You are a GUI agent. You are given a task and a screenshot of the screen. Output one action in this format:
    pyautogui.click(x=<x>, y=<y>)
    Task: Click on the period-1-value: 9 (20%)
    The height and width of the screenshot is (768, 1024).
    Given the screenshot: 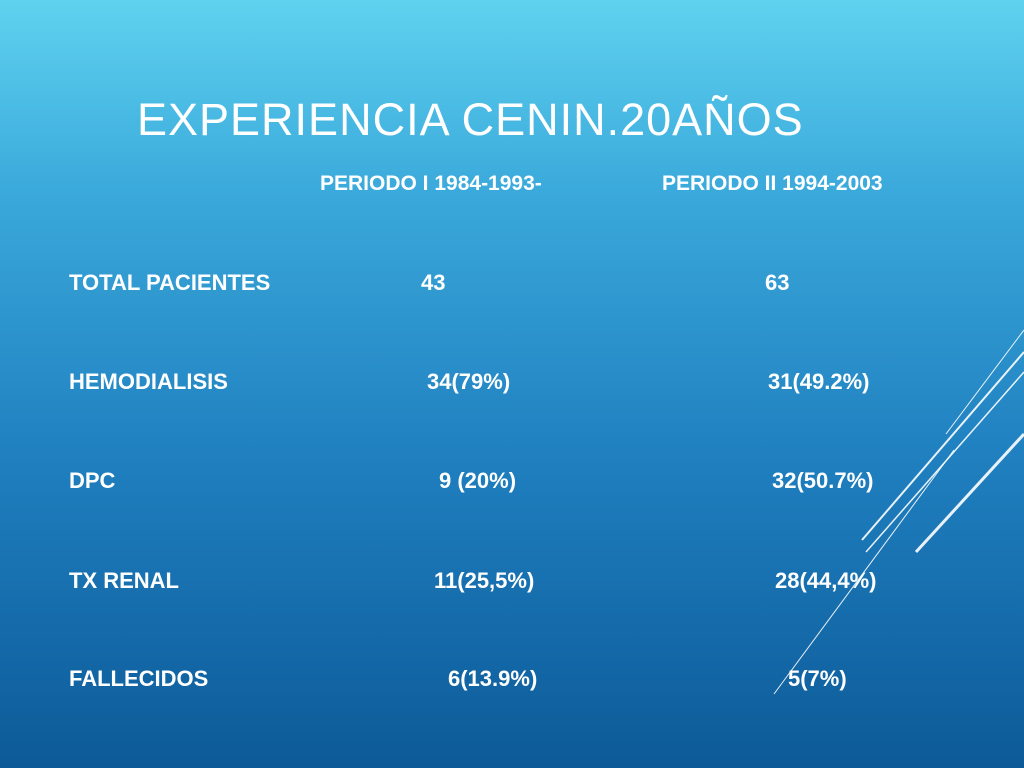 What is the action you would take?
    pyautogui.click(x=478, y=480)
    